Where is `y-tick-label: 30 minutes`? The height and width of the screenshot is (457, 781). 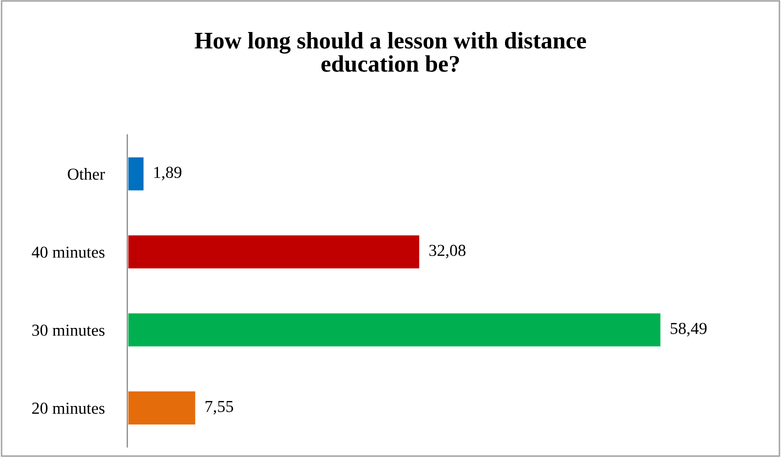
y-tick-label: 30 minutes is located at coordinates (68, 330).